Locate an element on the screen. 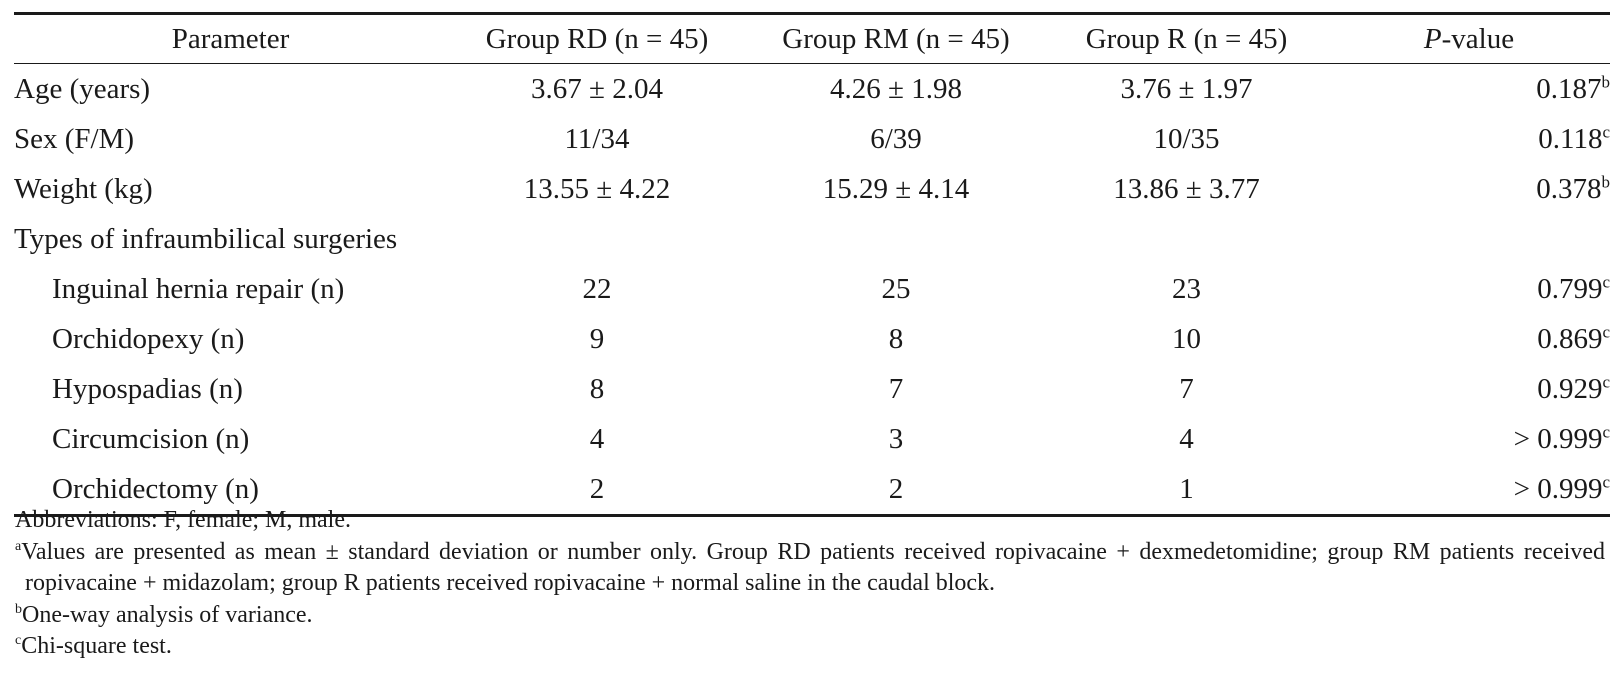 The image size is (1623, 694). cell-group-rm: 2 is located at coordinates (896, 488).